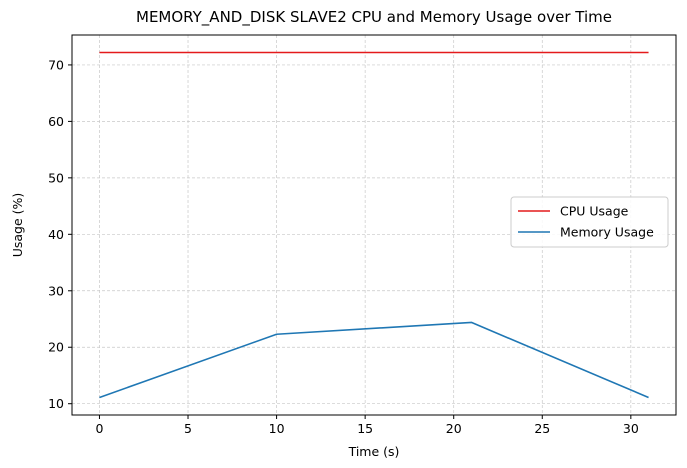 Image resolution: width=687 pixels, height=468 pixels. I want to click on y-tick-label: 10, so click(56, 403).